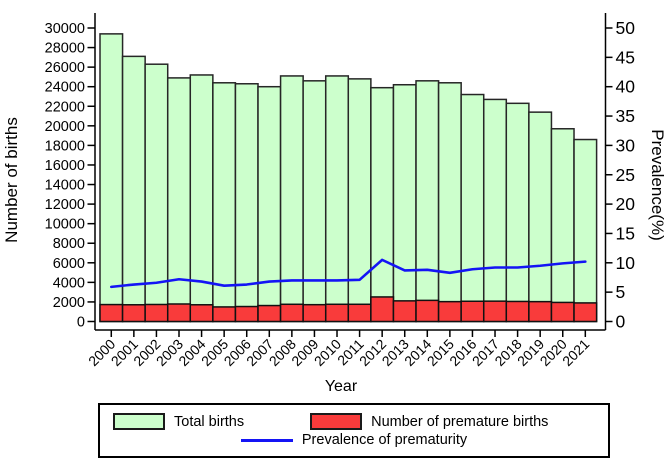 This screenshot has height=463, width=669. What do you see at coordinates (382, 204) in the screenshot?
I see `bar-total-2012` at bounding box center [382, 204].